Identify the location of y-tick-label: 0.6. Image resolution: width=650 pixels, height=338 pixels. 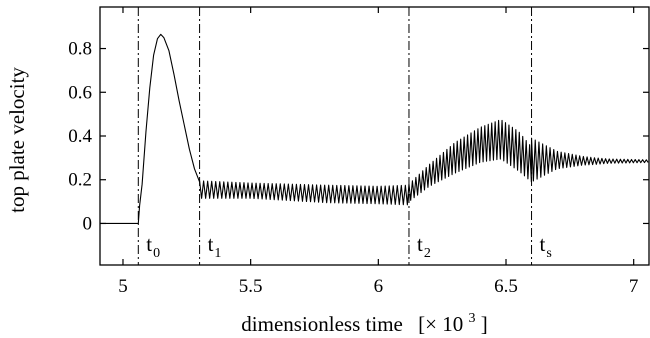
(80, 92).